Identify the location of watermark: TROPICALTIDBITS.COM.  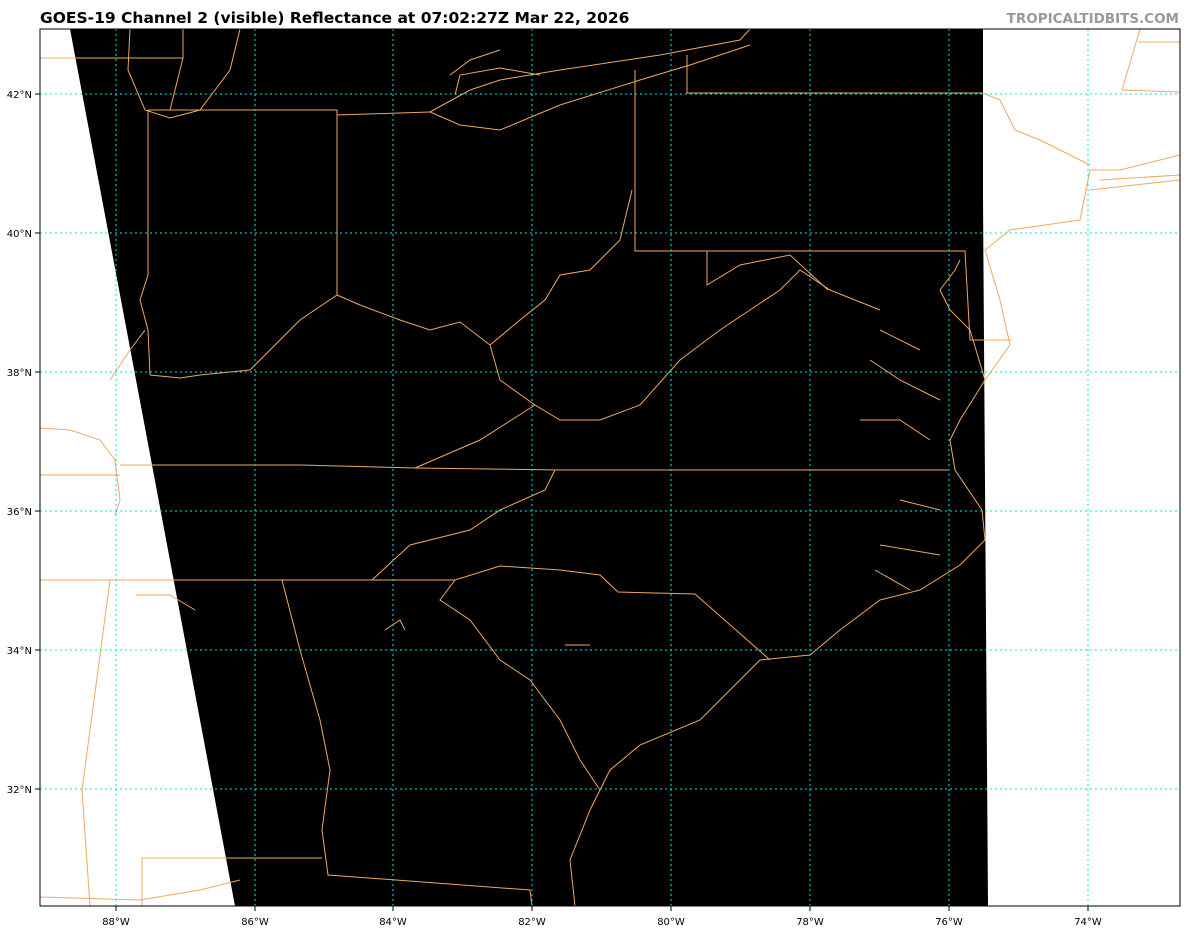
(1092, 19).